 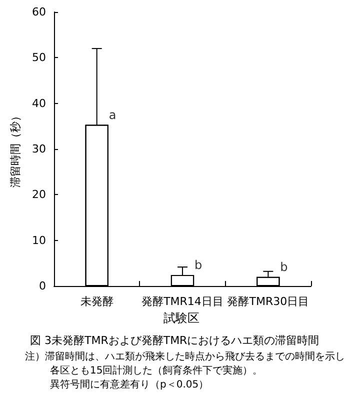 I want to click on y-tick-label: 40, so click(x=39, y=103).